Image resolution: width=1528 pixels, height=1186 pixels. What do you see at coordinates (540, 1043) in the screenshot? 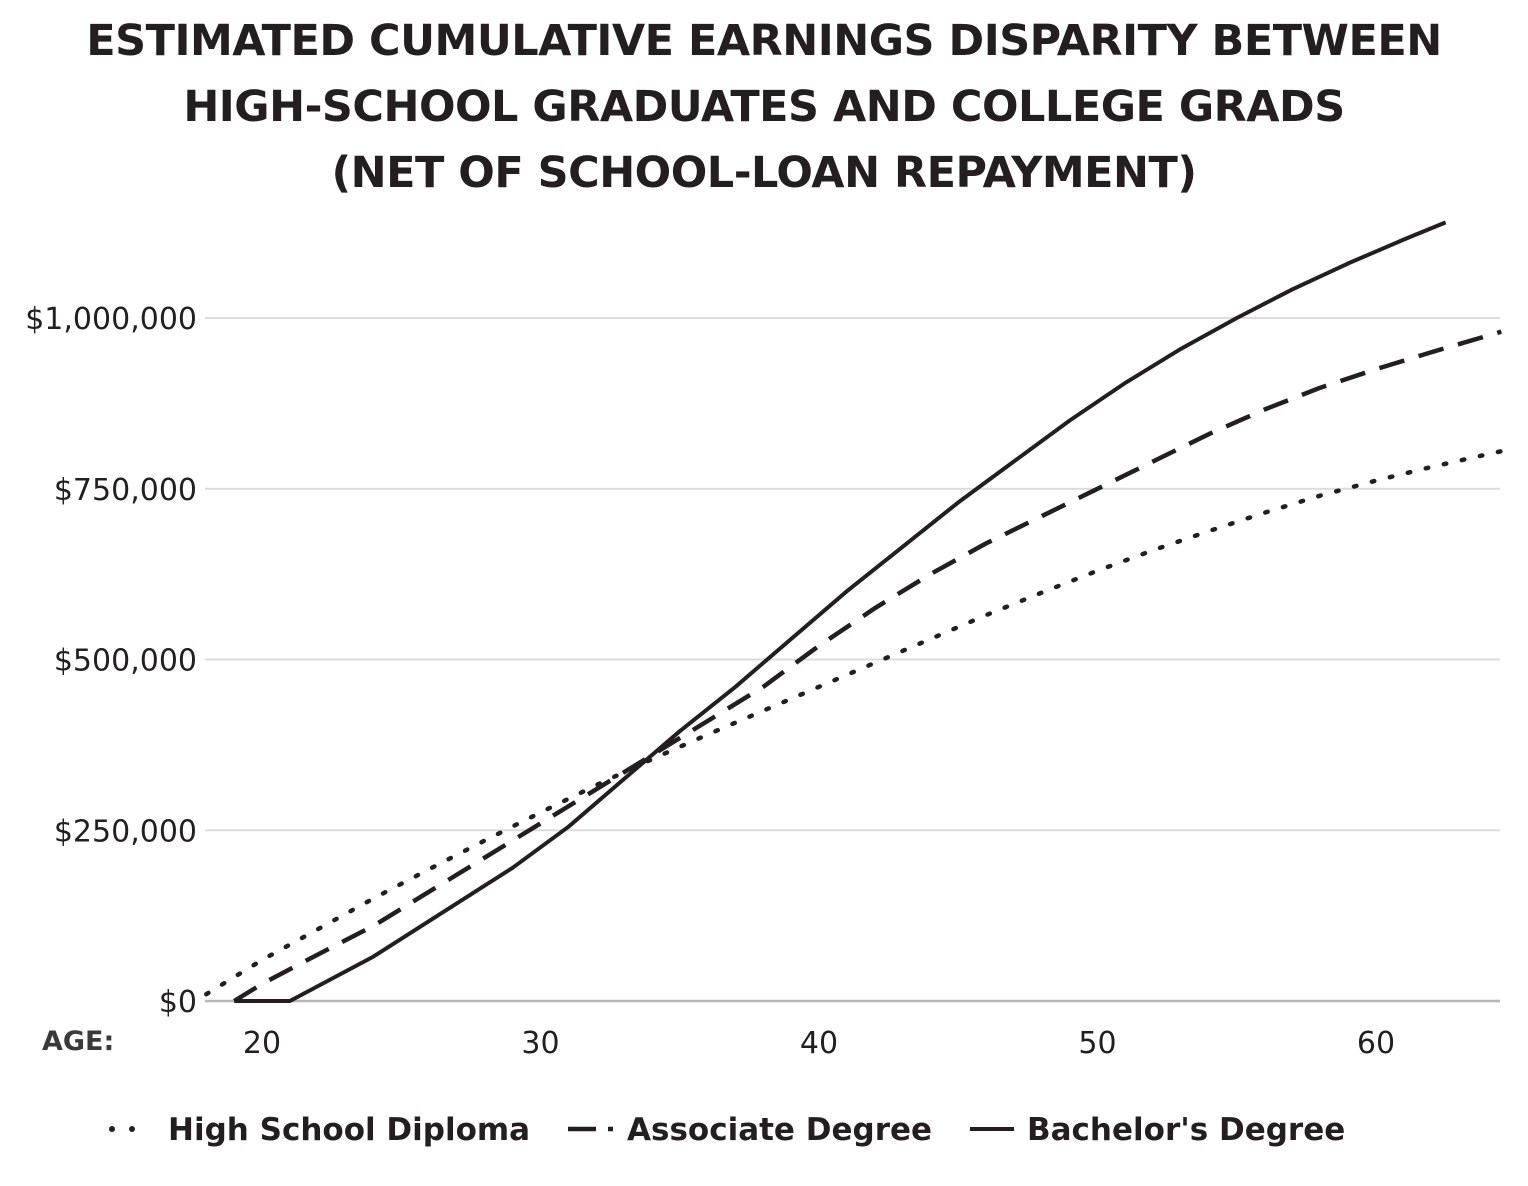
I see `x-tick-label: 30` at bounding box center [540, 1043].